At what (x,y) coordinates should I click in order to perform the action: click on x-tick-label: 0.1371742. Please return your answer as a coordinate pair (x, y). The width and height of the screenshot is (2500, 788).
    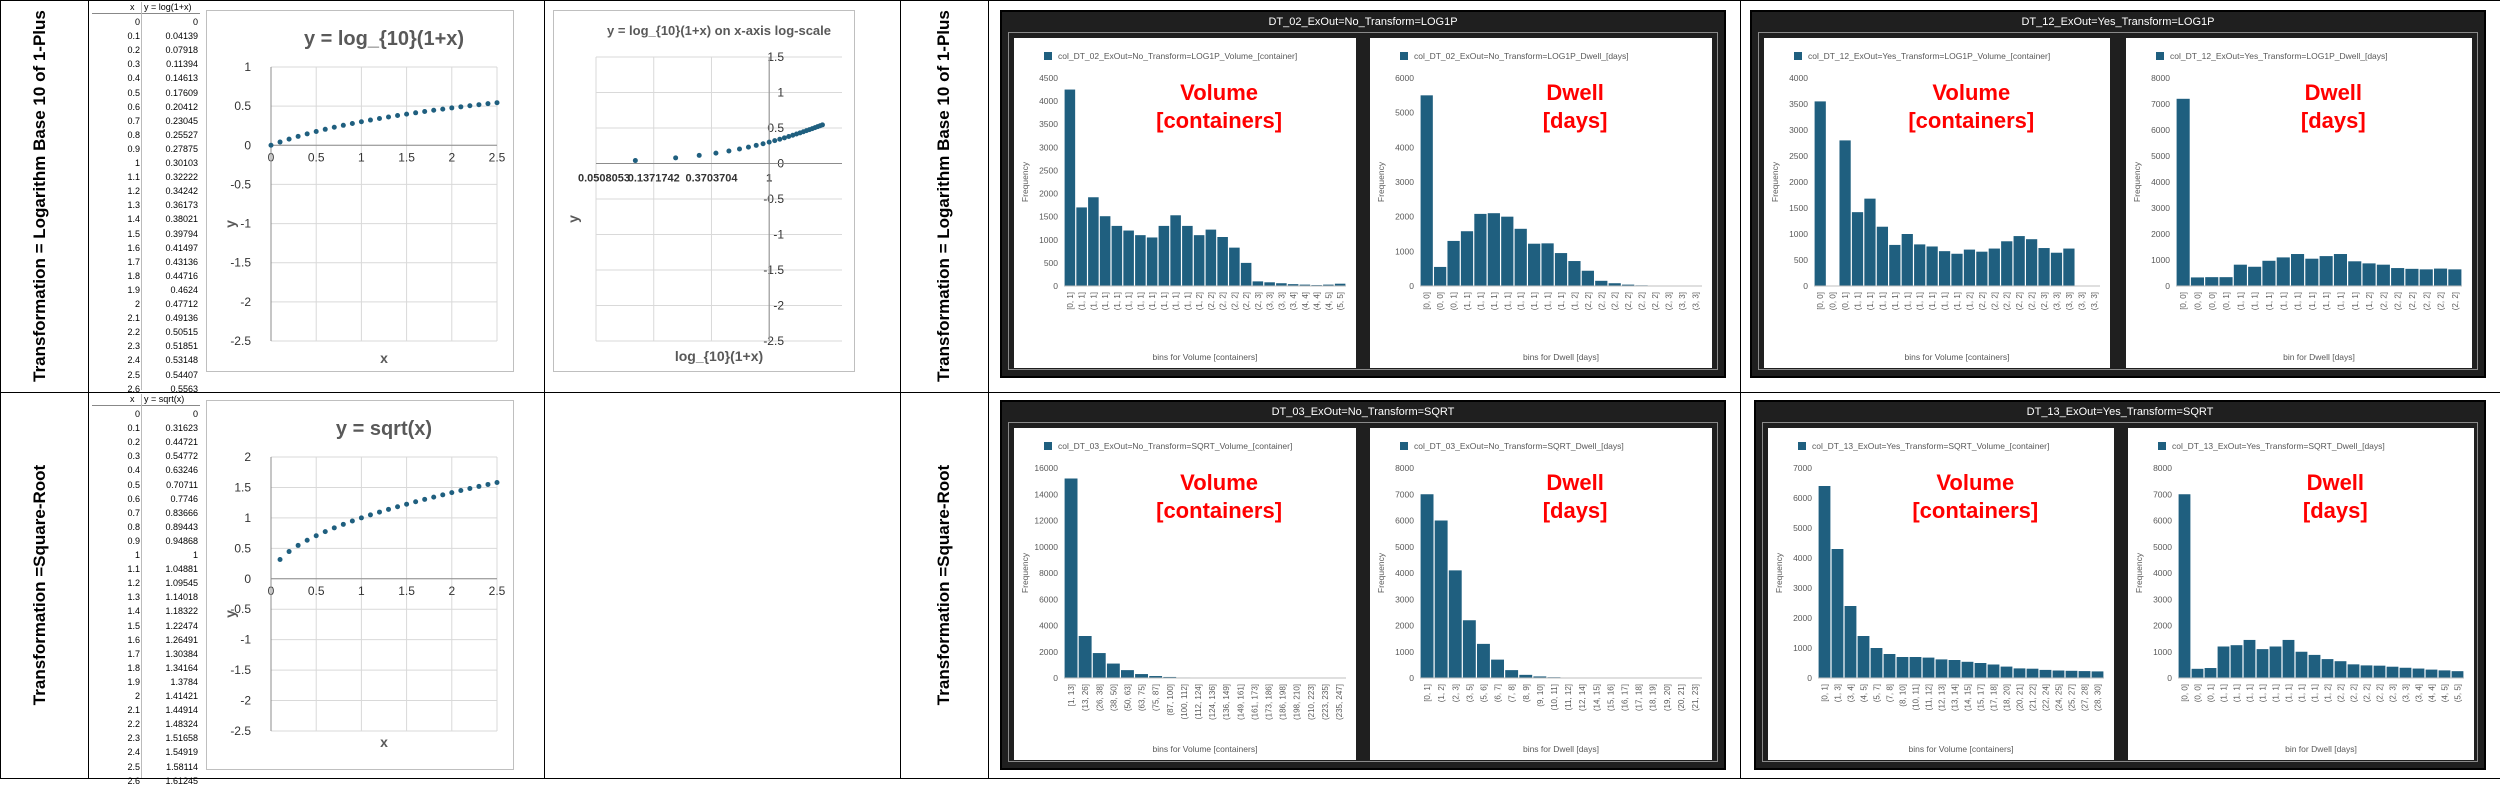
    Looking at the image, I should click on (654, 179).